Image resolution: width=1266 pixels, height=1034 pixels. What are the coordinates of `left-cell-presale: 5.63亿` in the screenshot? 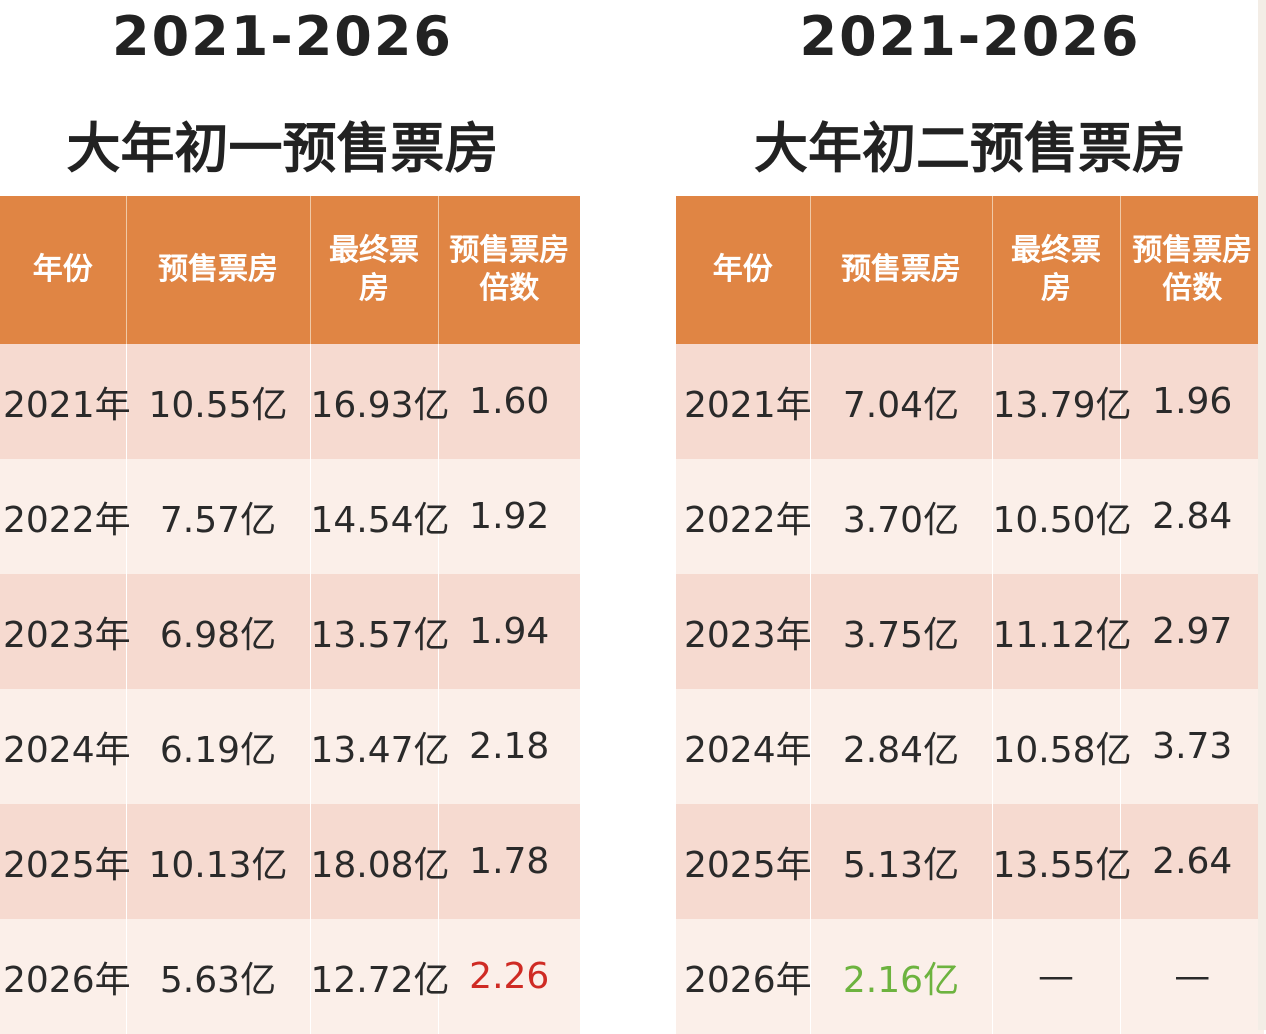 It's located at (218, 976).